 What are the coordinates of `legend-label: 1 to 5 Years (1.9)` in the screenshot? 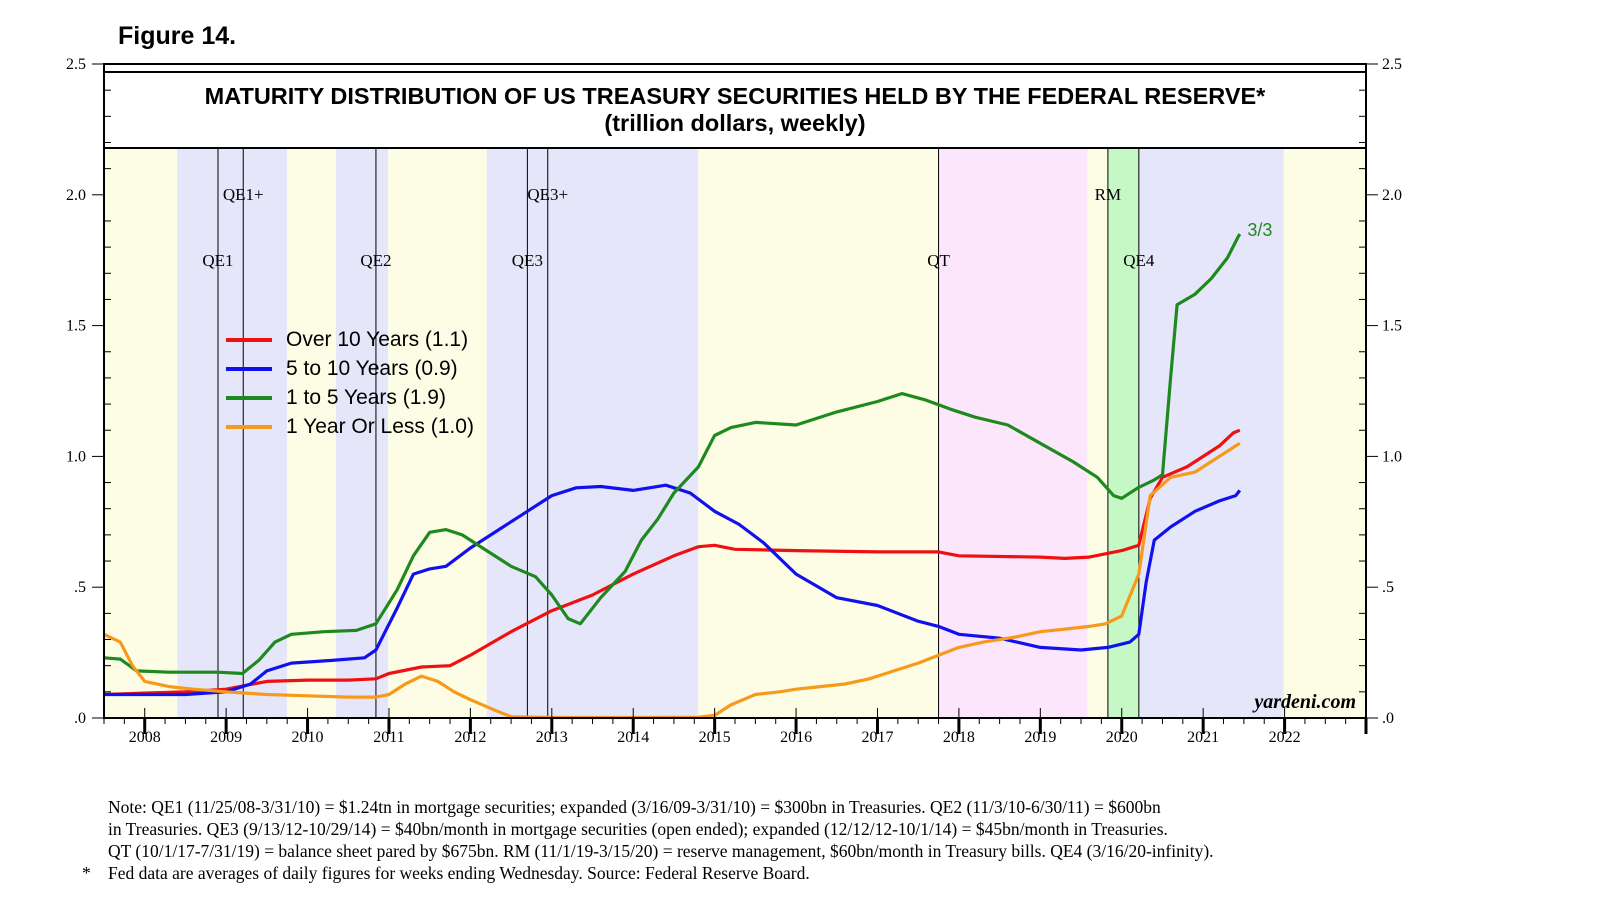 It's located at (366, 397).